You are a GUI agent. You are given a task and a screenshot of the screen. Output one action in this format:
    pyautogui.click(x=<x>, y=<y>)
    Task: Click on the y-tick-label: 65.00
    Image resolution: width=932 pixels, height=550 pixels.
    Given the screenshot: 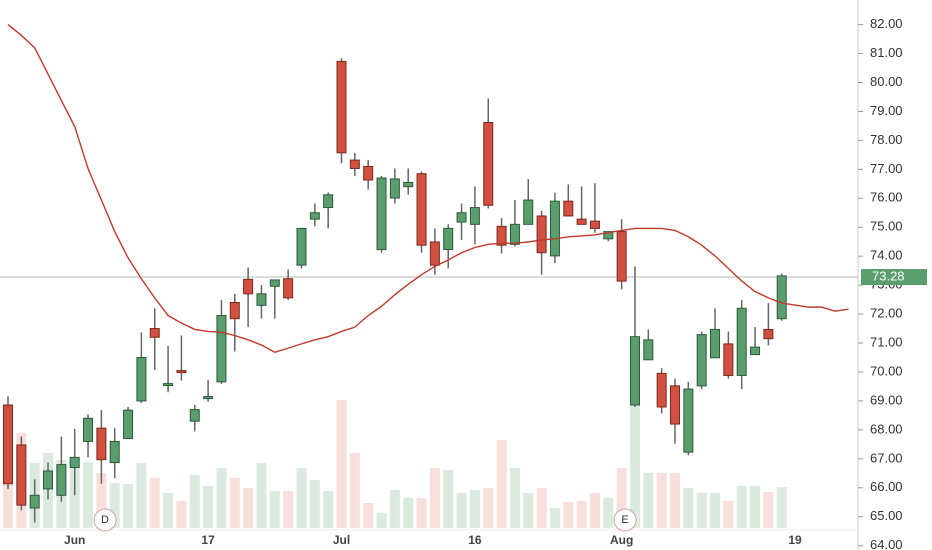 What is the action you would take?
    pyautogui.click(x=886, y=515)
    